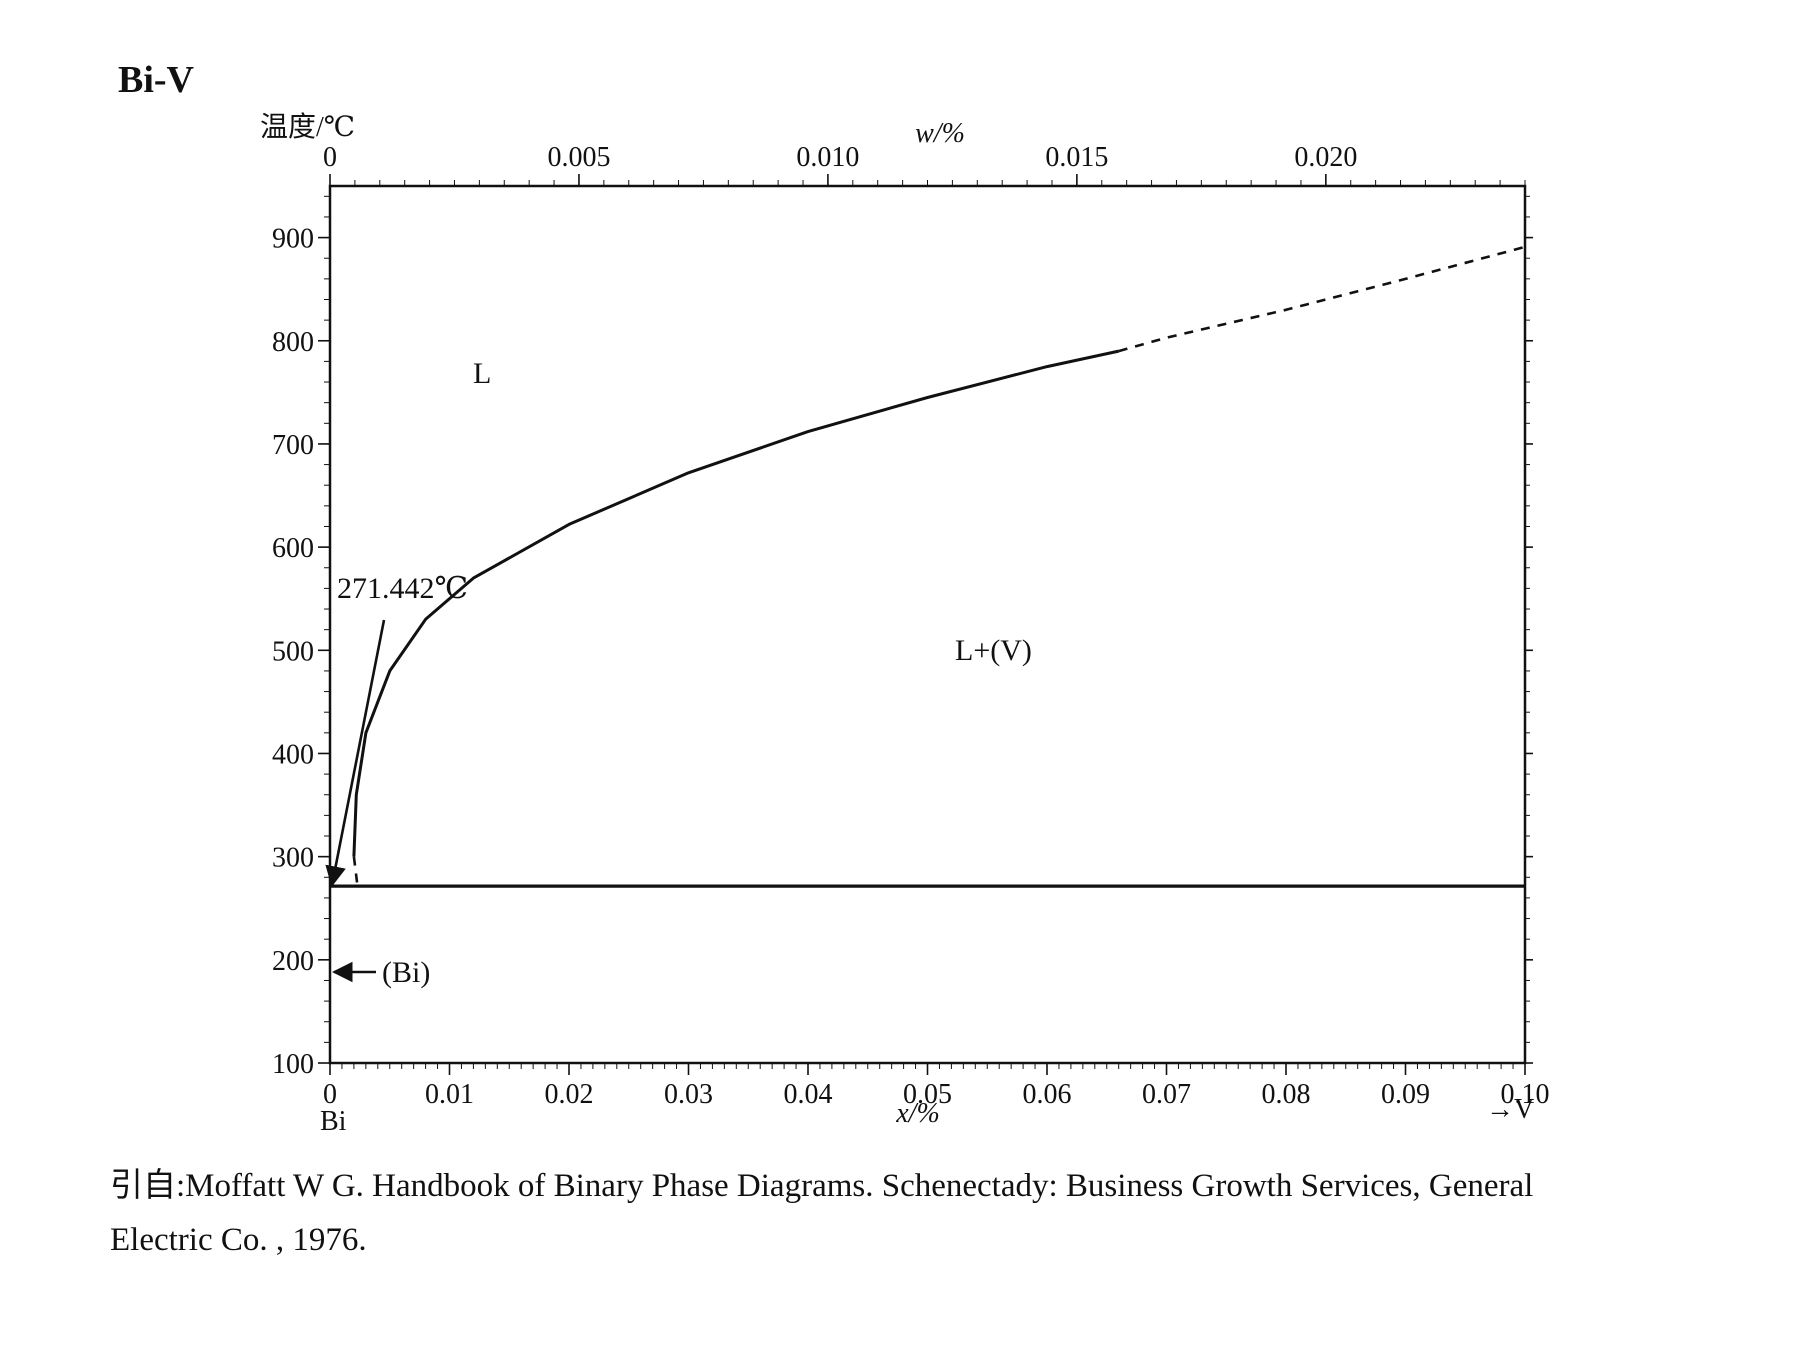 Image resolution: width=1795 pixels, height=1346 pixels. What do you see at coordinates (808, 1094) in the screenshot?
I see `x-tick-label: 0.04` at bounding box center [808, 1094].